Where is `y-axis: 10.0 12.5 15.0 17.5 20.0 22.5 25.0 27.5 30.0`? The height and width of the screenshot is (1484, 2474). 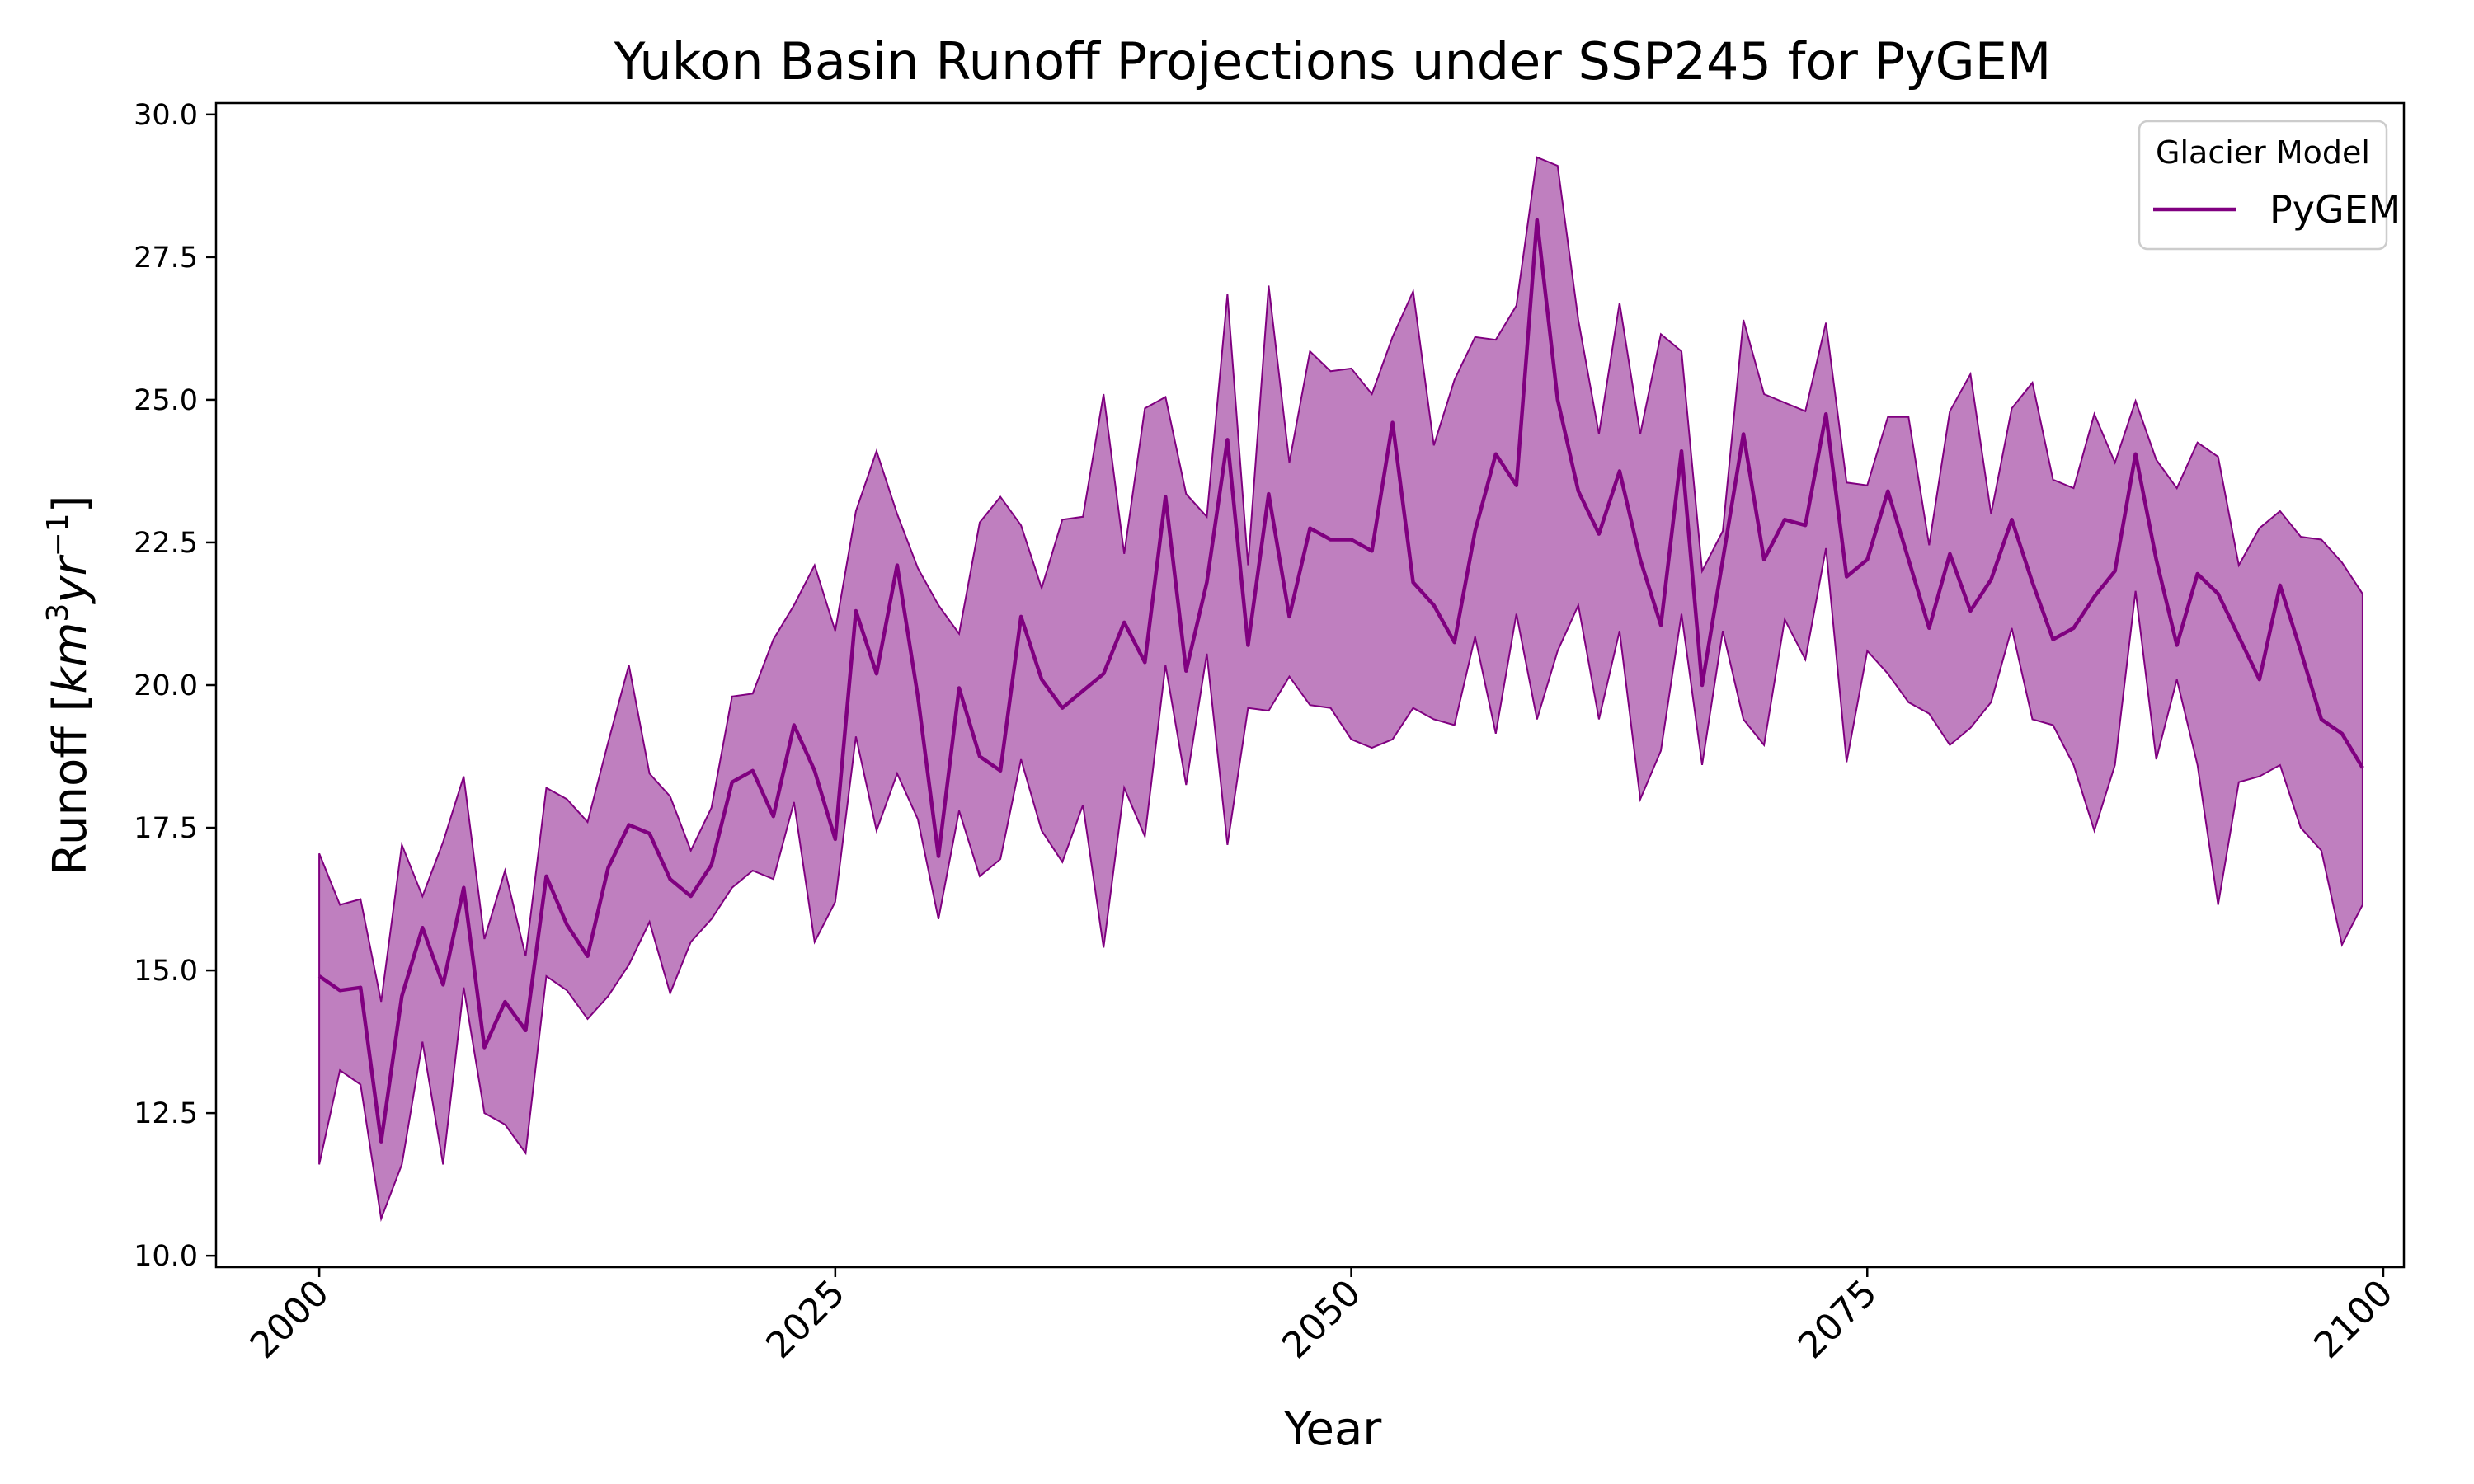 y-axis: 10.0 12.5 15.0 17.5 20.0 22.5 25.0 27.5 30.0 is located at coordinates (175, 686).